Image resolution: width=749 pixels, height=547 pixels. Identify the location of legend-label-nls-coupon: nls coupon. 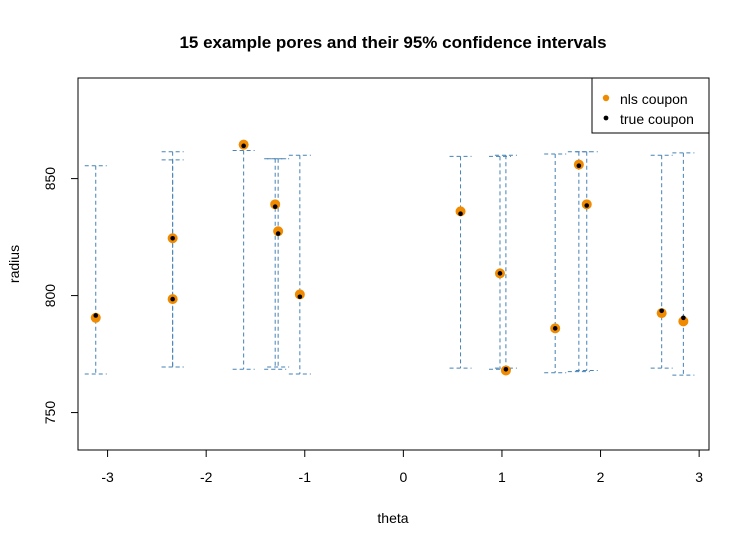
(654, 99).